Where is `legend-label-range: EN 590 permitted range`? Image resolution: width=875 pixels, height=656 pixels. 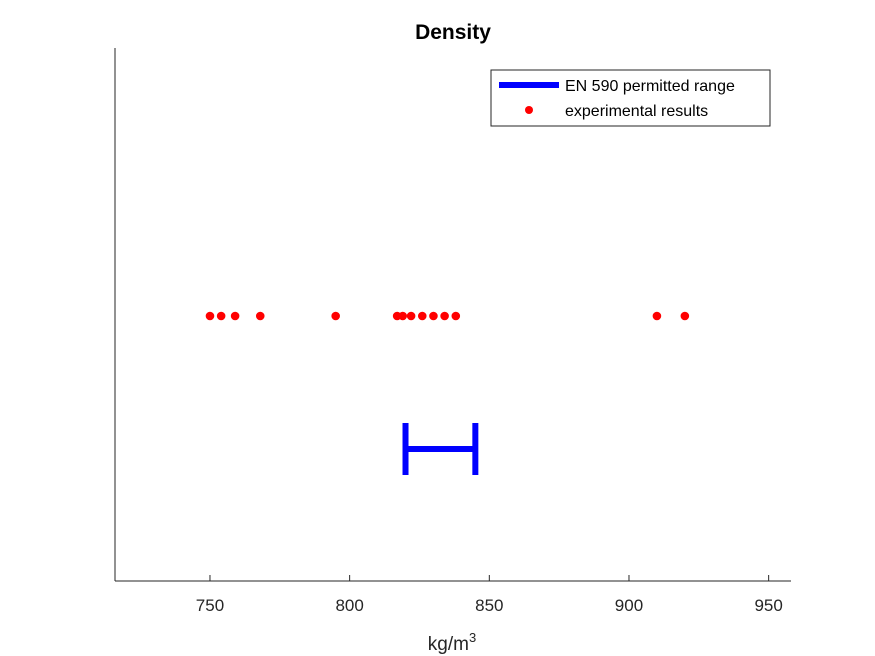
legend-label-range: EN 590 permitted range is located at coordinates (650, 86).